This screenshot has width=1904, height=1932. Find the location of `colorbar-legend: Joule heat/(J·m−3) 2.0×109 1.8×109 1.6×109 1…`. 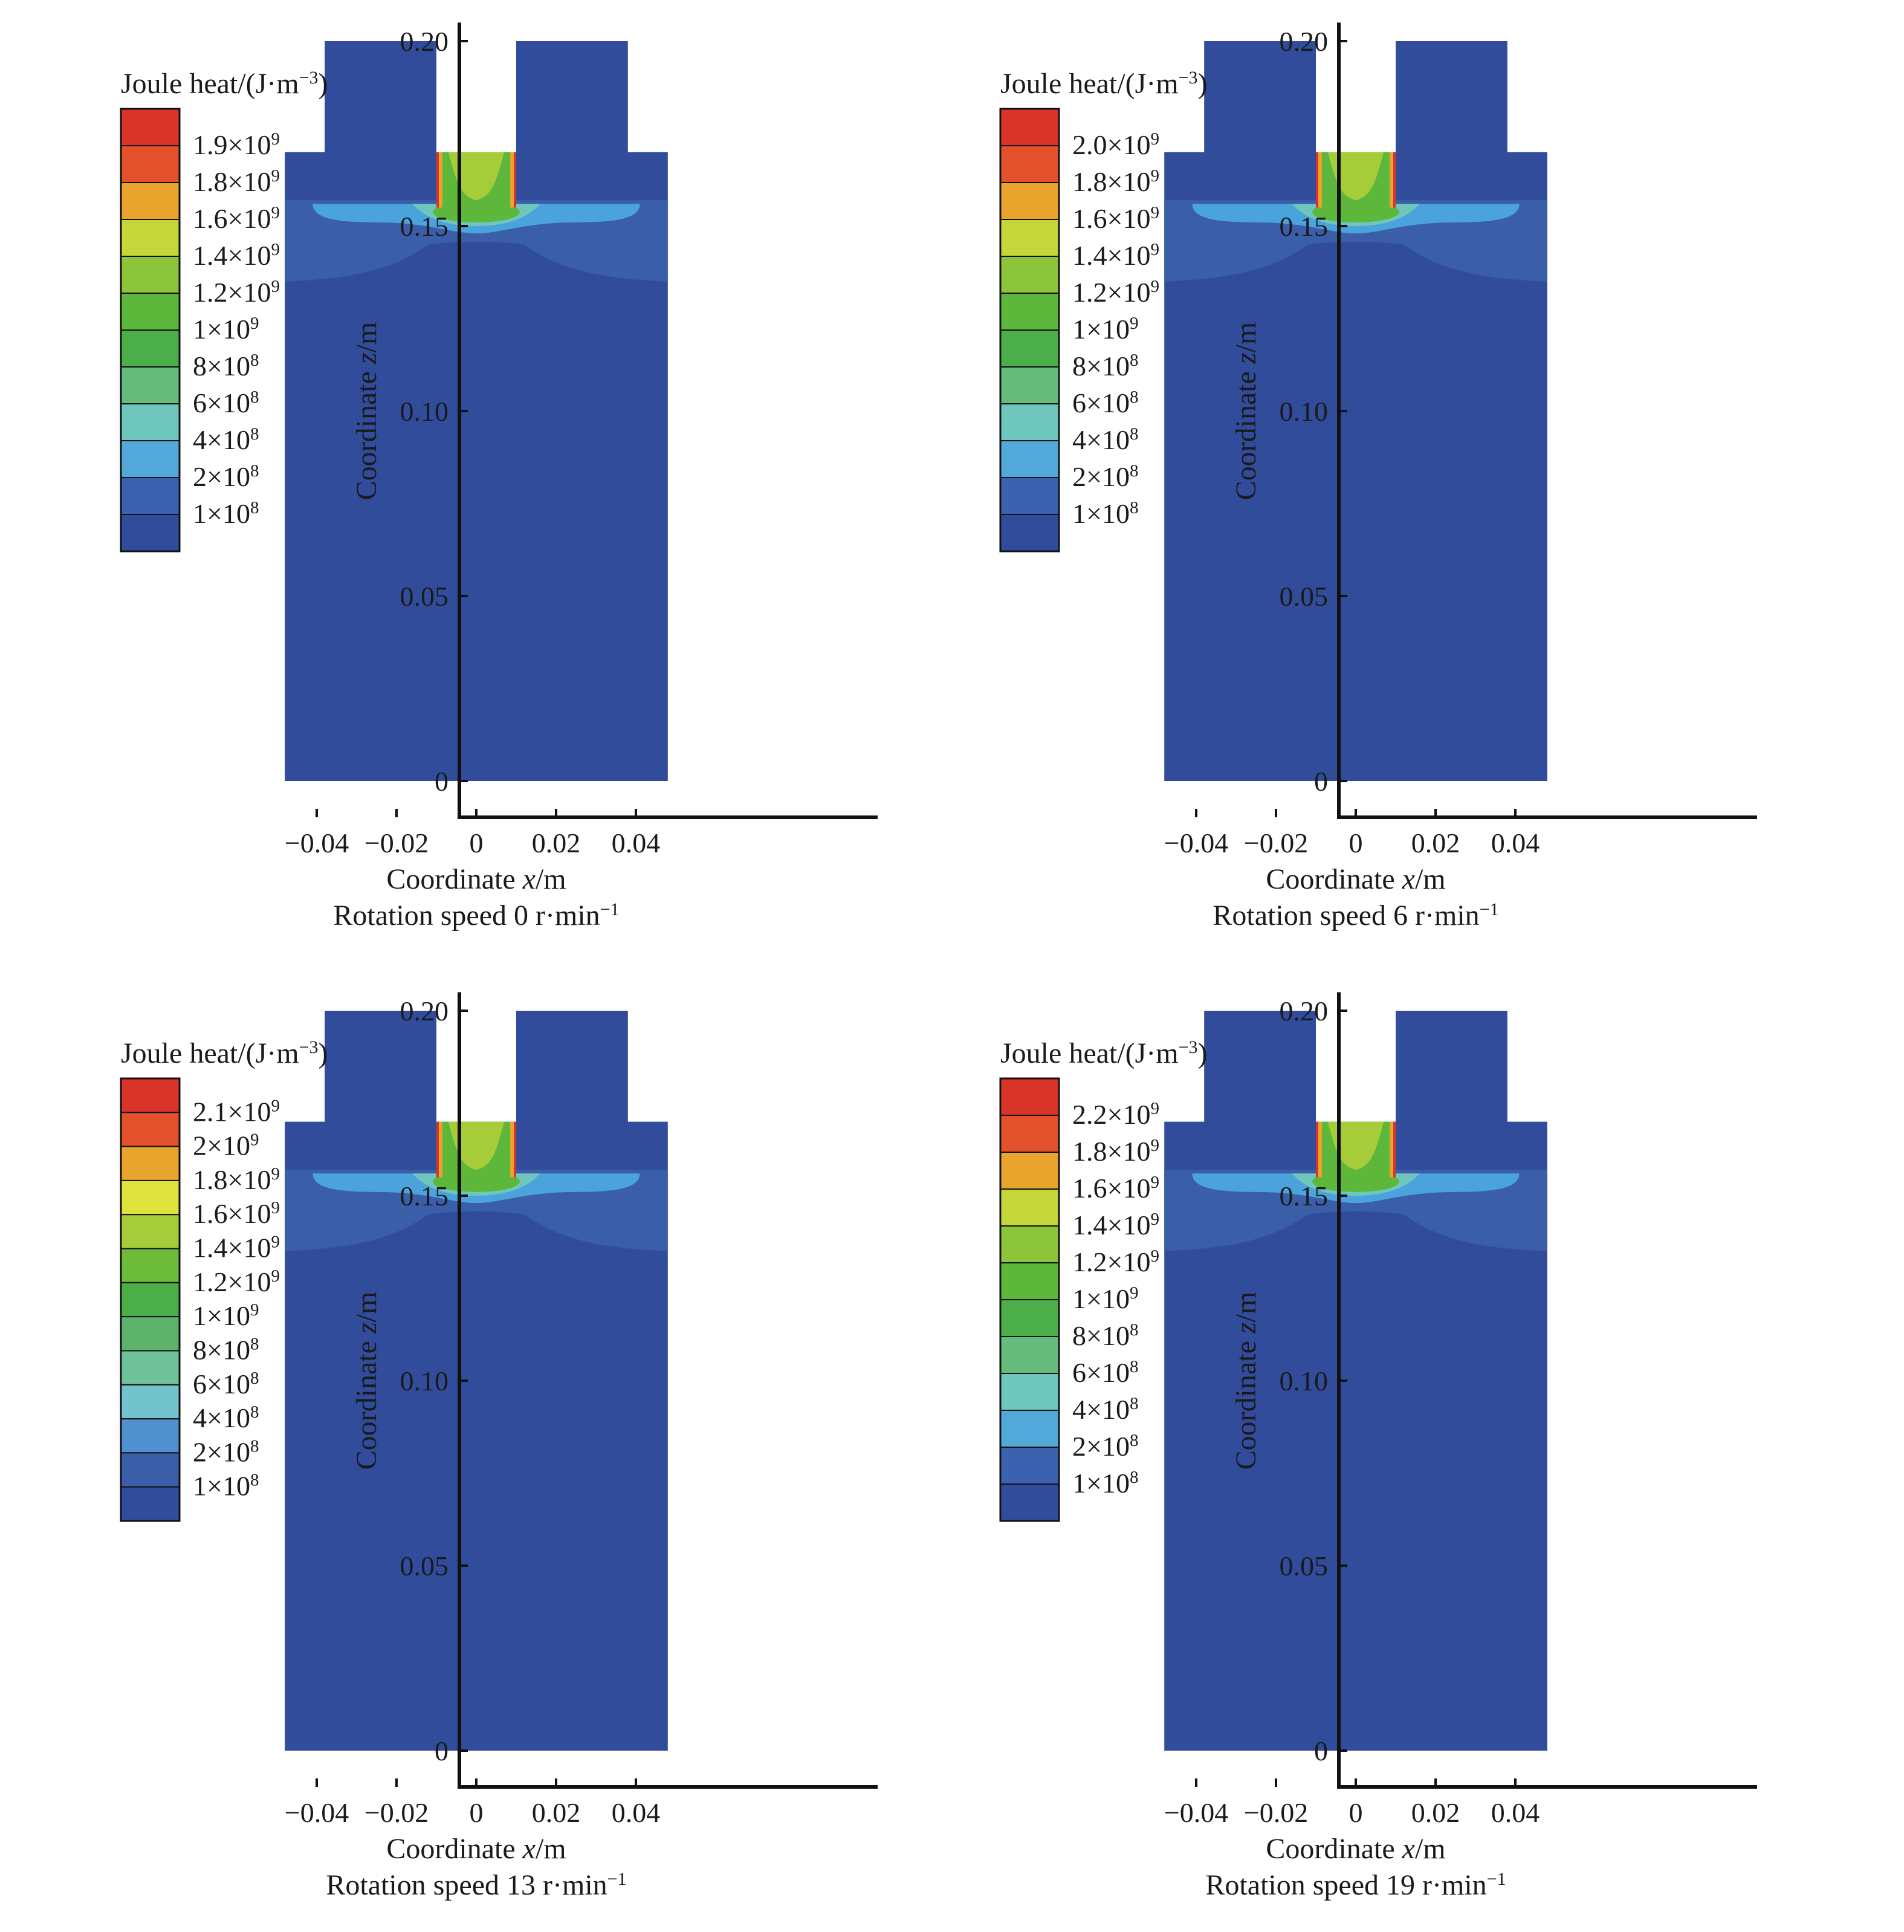

colorbar-legend: Joule heat/(J·m−3) 2.0×109 1.8×109 1.6×109 1… is located at coordinates (1103, 310).